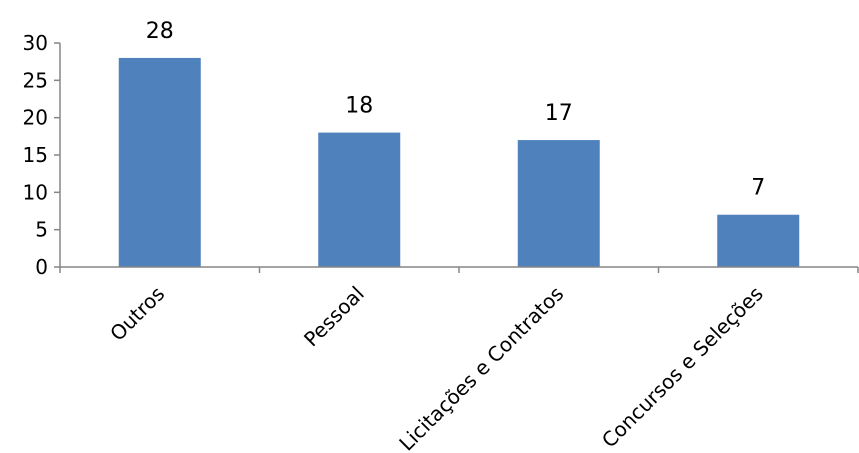 This screenshot has height=453, width=859. I want to click on y-tick-label: 5, so click(41, 230).